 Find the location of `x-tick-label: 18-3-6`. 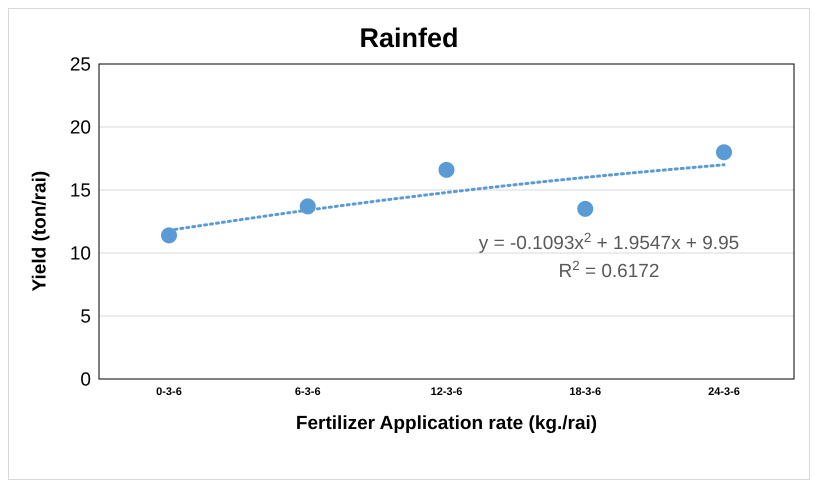

x-tick-label: 18-3-6 is located at coordinates (585, 392).